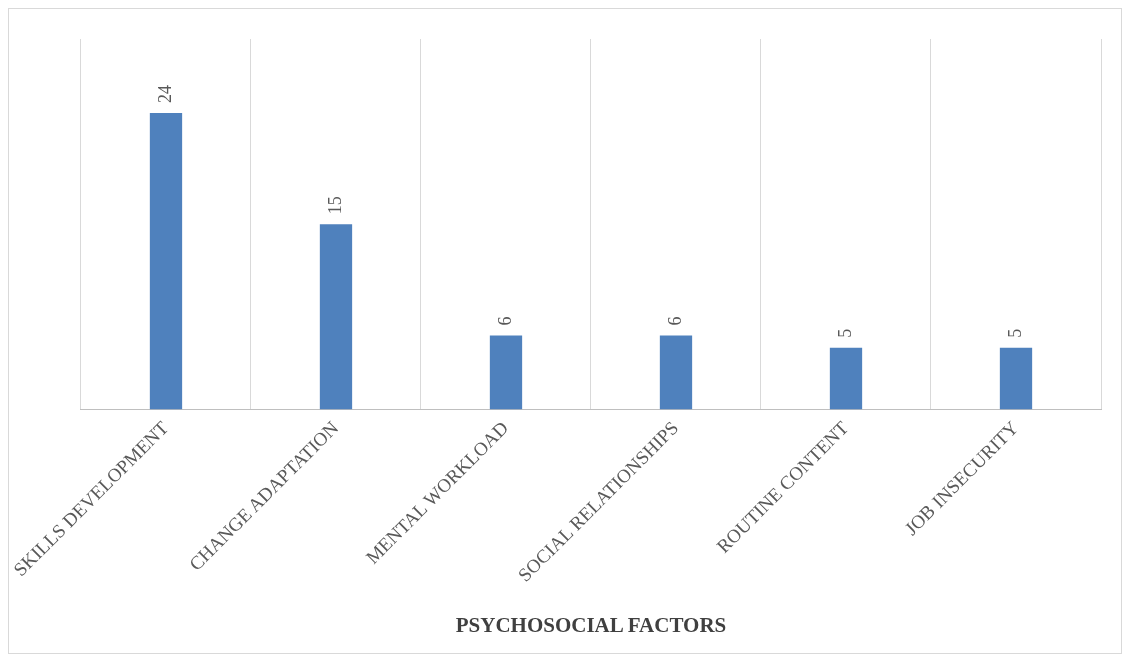  What do you see at coordinates (334, 205) in the screenshot?
I see `data-label: 15` at bounding box center [334, 205].